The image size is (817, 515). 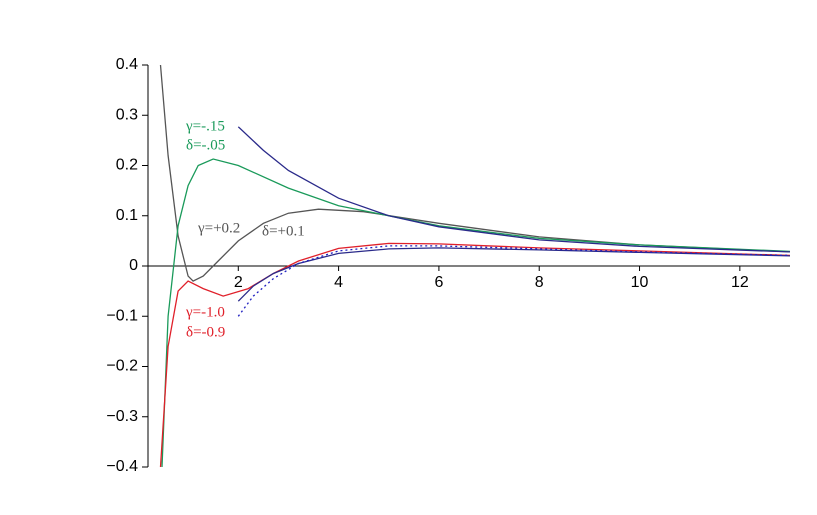 What do you see at coordinates (122, 466) in the screenshot?
I see `y-tick-label: −0.4` at bounding box center [122, 466].